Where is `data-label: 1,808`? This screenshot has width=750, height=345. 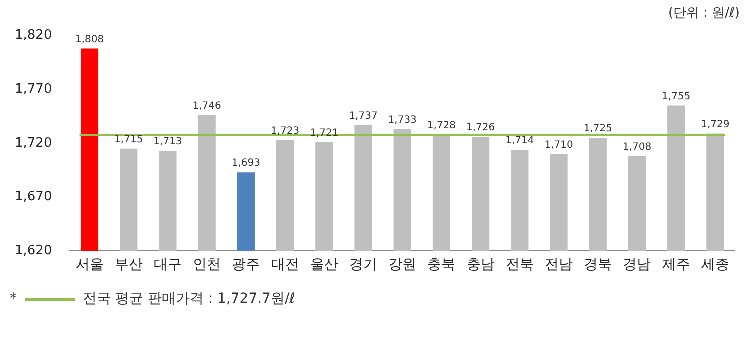 data-label: 1,808 is located at coordinates (89, 40).